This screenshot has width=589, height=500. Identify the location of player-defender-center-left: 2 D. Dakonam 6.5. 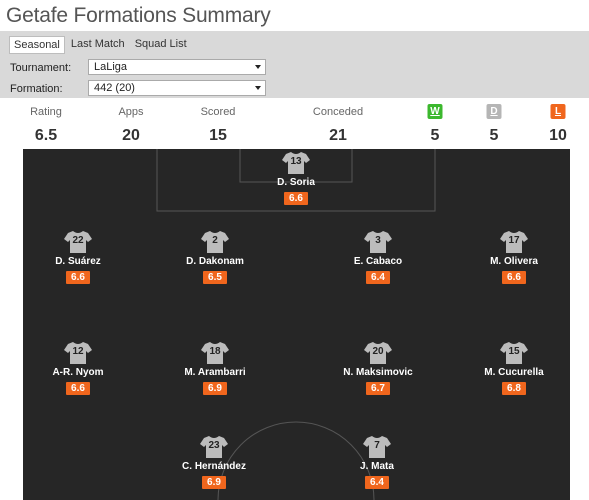
(215, 257).